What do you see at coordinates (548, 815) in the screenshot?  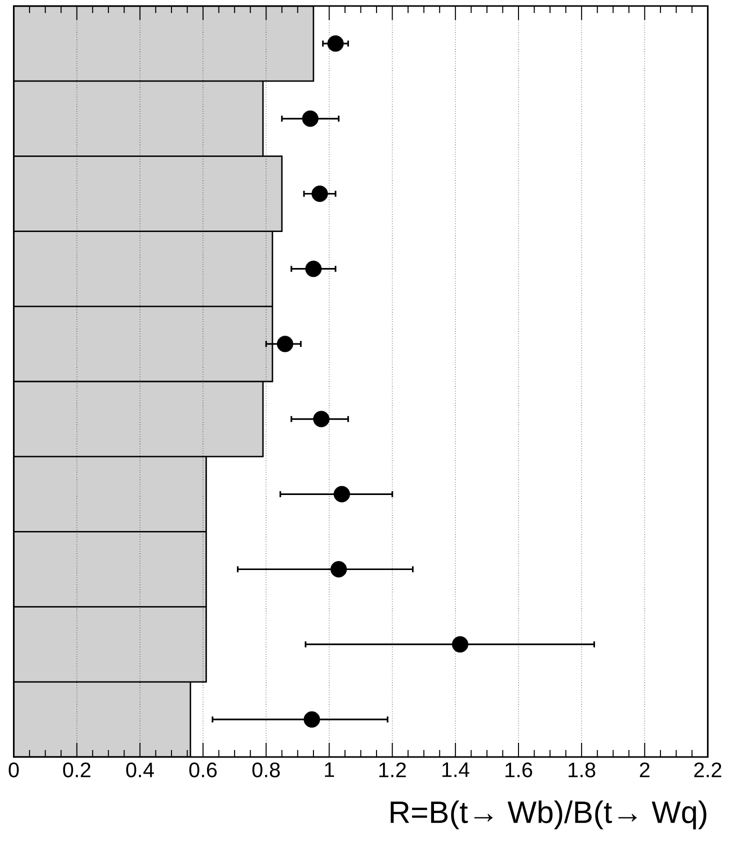 I see `x-axis-title: R=B(t→ Wb)/B(t→ Wq)` at bounding box center [548, 815].